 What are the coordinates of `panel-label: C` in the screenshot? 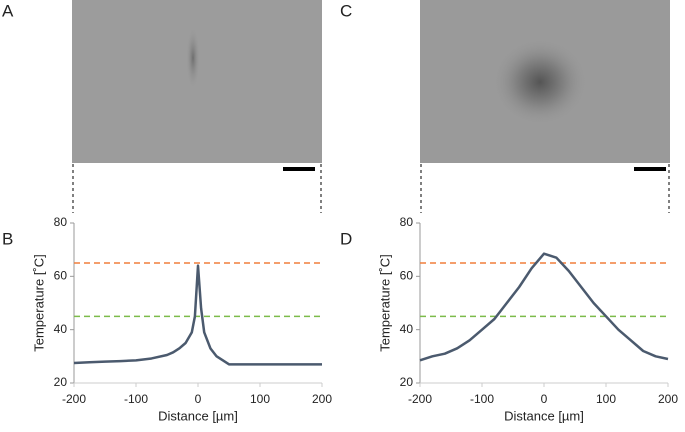 It's located at (346, 10).